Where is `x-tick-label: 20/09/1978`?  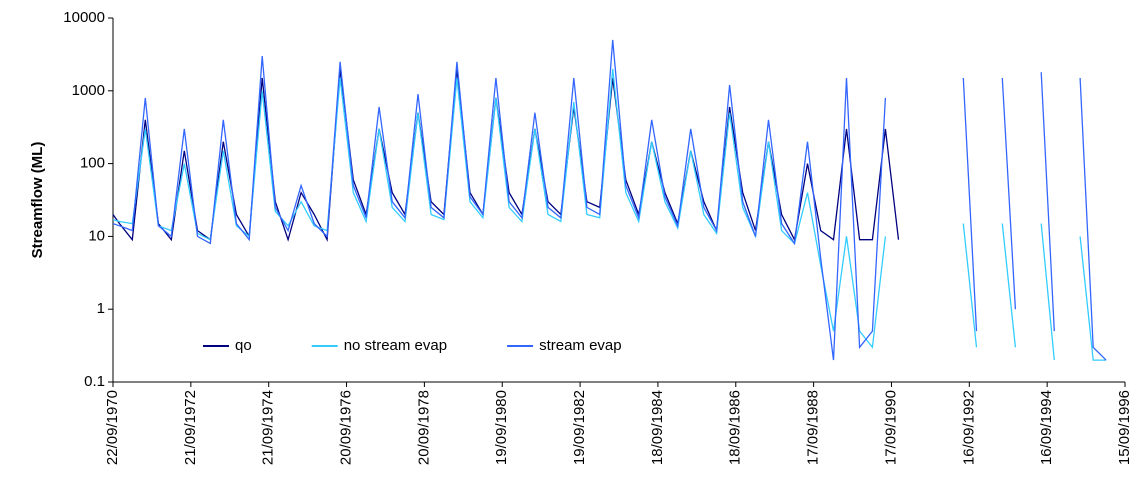
x-tick-label: 20/09/1978 is located at coordinates (423, 427).